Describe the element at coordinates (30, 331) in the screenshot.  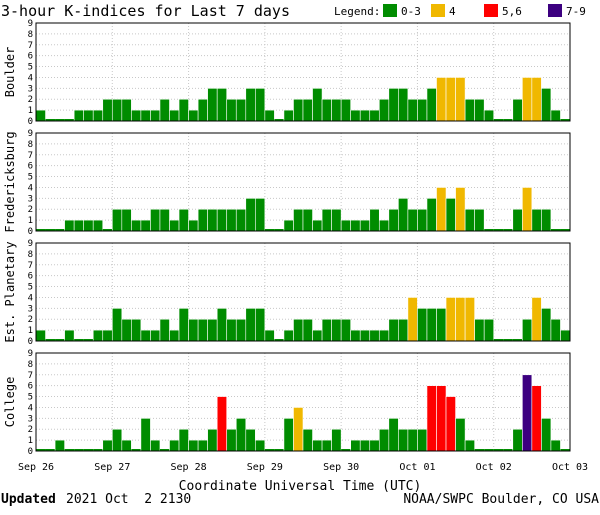
I see `y-tick-label: 1` at that location.